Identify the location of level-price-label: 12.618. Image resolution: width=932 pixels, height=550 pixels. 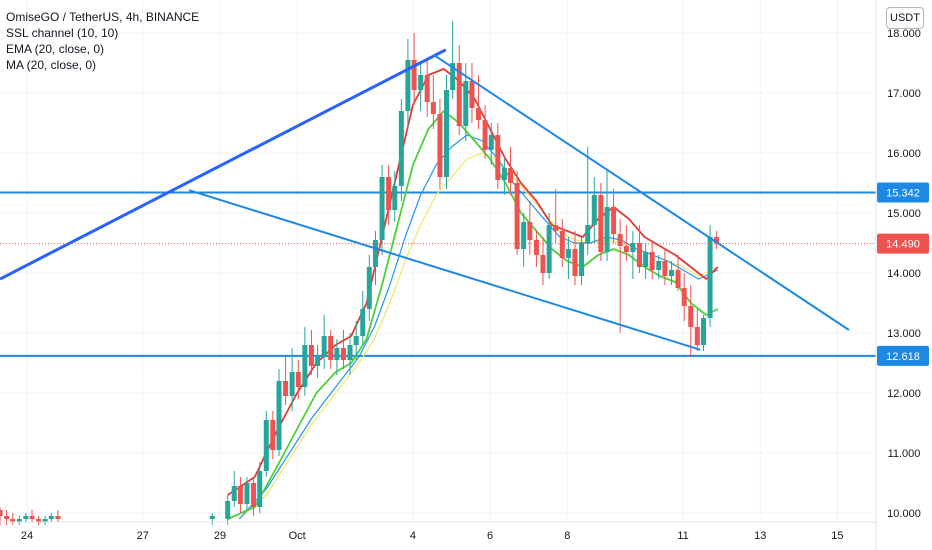
(903, 357).